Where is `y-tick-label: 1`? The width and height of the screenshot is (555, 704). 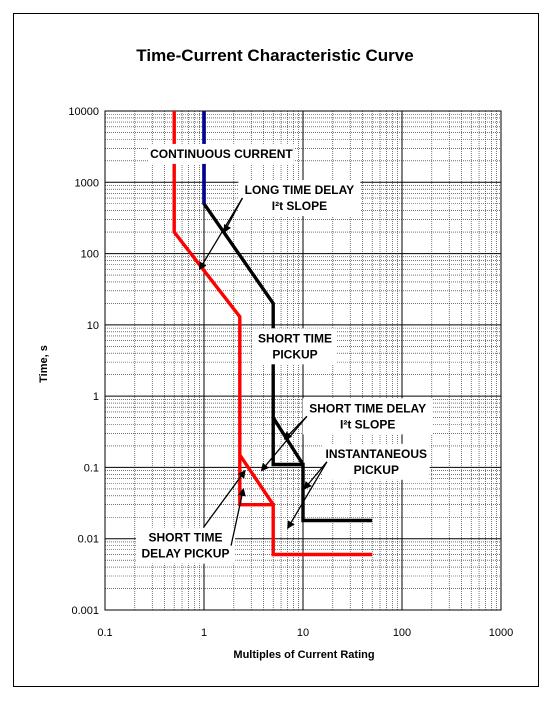 y-tick-label: 1 is located at coordinates (96, 397).